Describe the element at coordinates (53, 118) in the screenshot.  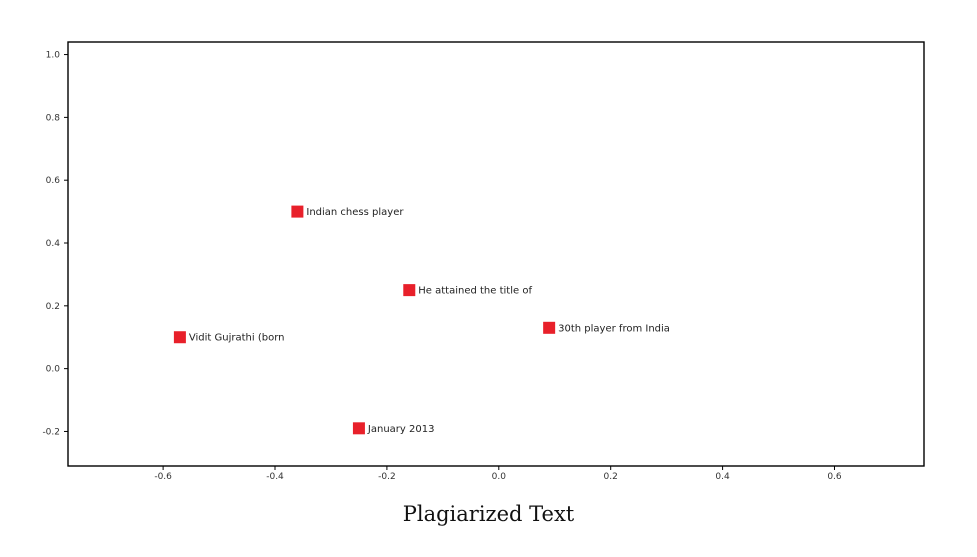
I see `y-tick-label: 0.8` at that location.